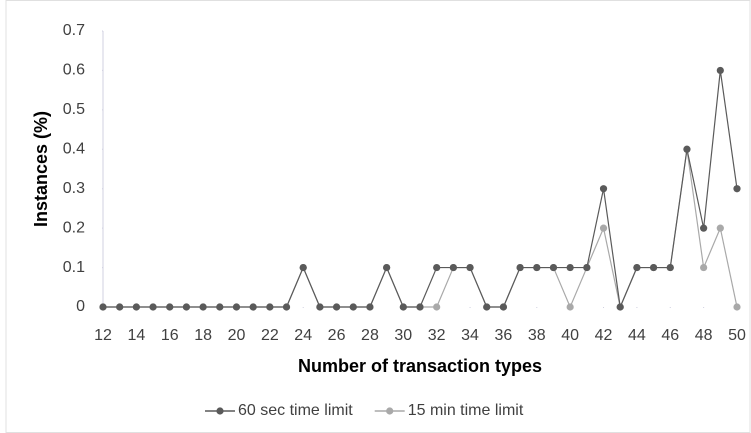 This screenshot has width=751, height=433. What do you see at coordinates (504, 335) in the screenshot?
I see `x-tick-label: 36` at bounding box center [504, 335].